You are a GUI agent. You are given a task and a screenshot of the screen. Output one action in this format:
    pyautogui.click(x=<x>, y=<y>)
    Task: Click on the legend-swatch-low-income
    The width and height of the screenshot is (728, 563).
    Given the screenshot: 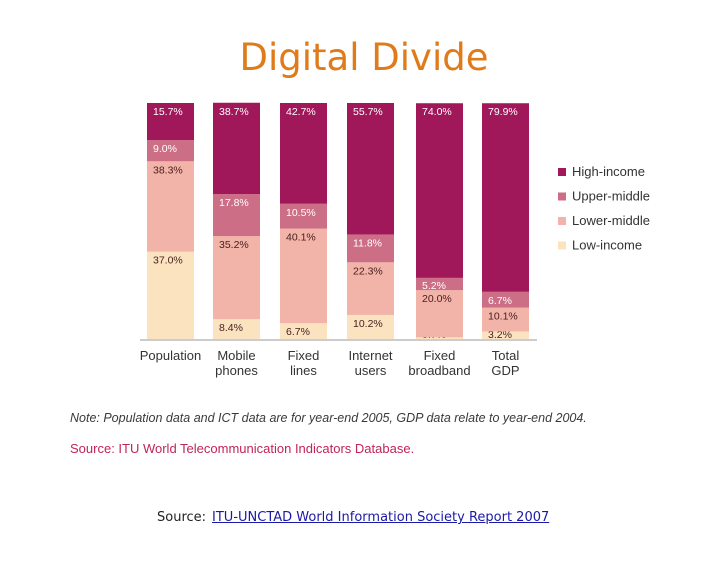 What is the action you would take?
    pyautogui.click(x=562, y=245)
    